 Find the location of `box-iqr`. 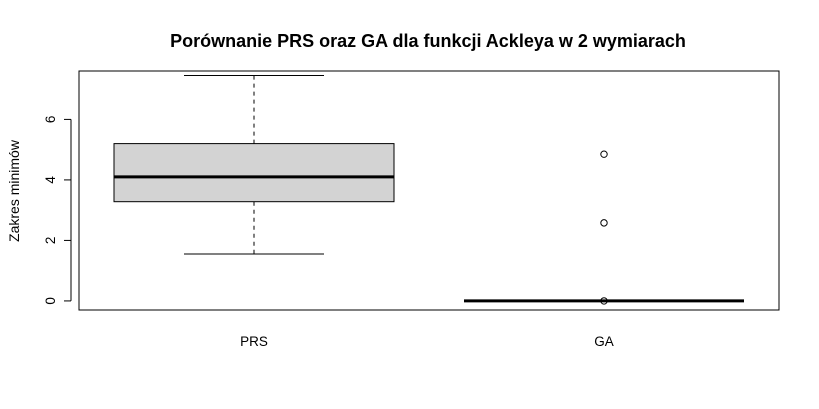

box-iqr is located at coordinates (254, 173).